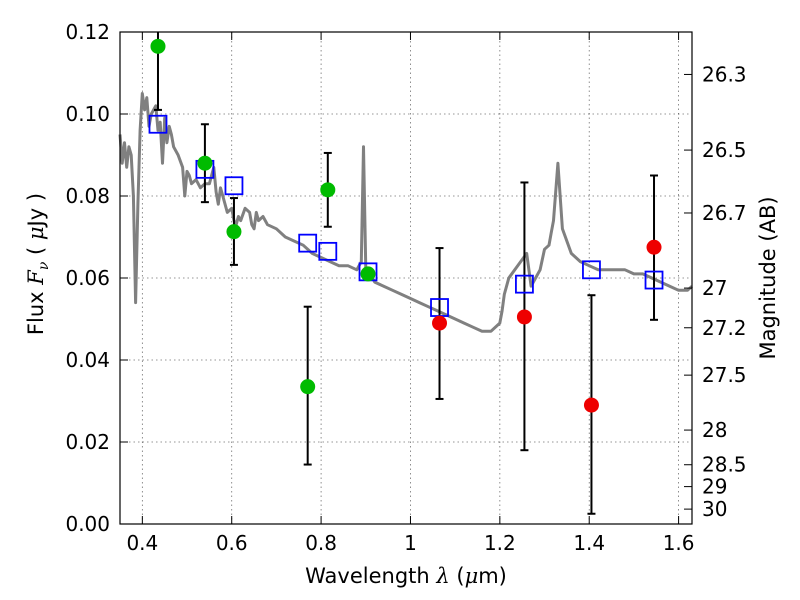 The image size is (800, 600). I want to click on x-axis-title: Wavelength λ (μm), so click(406, 576).